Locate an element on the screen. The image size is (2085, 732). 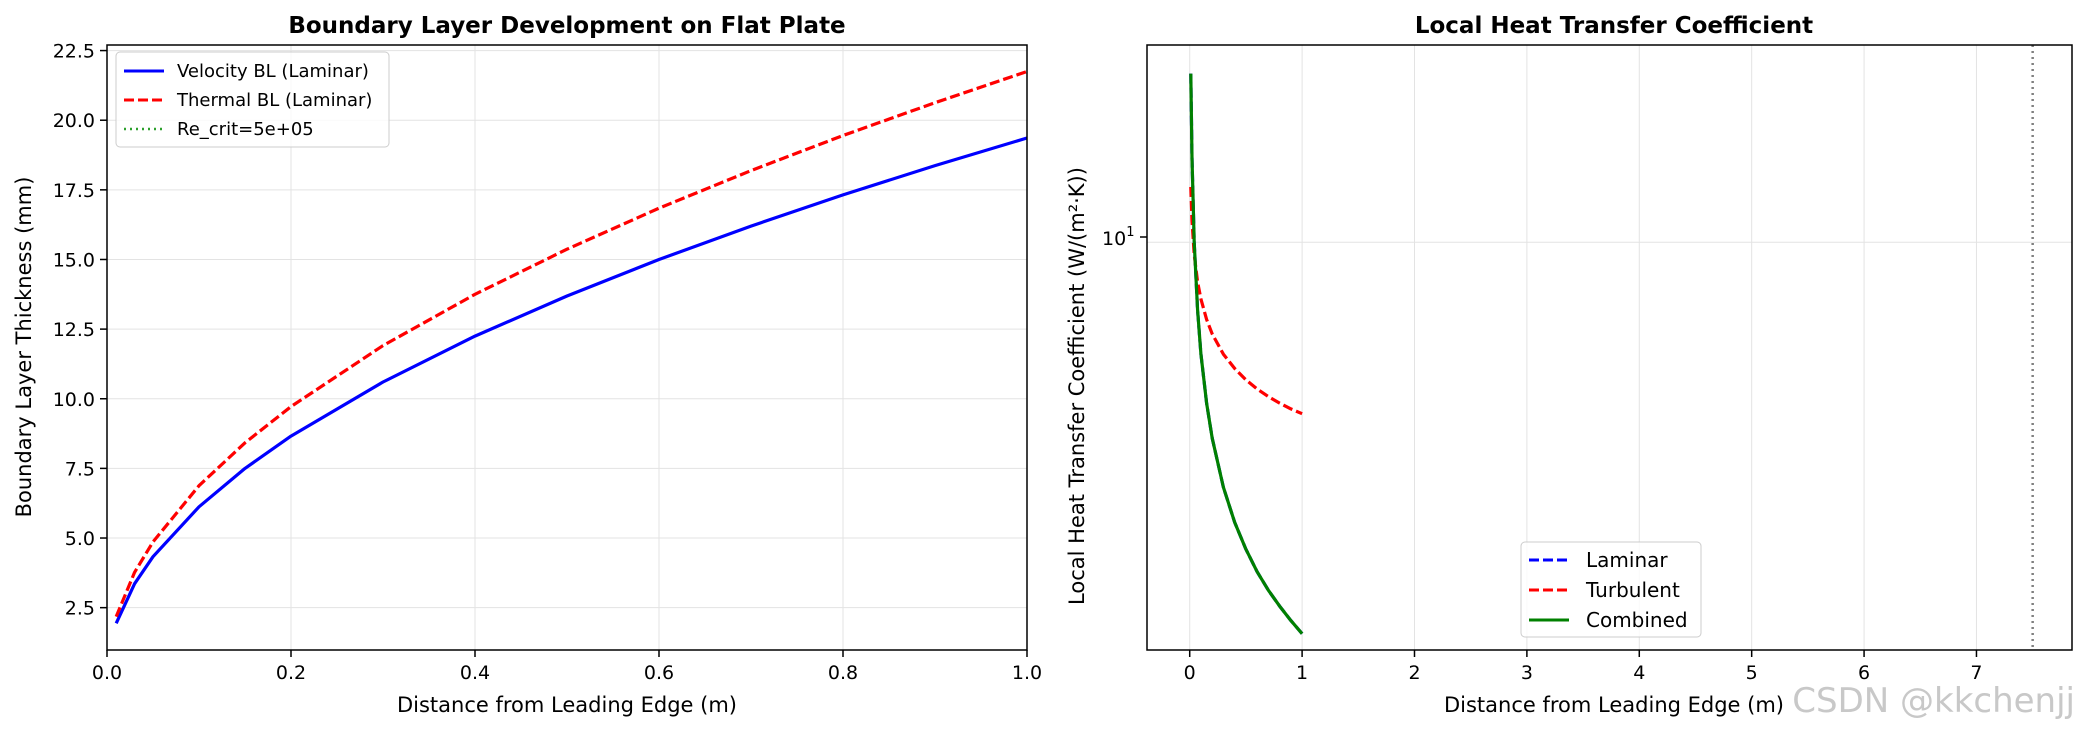
legend-label-turbulent: Turbulent is located at coordinates (1632, 590).